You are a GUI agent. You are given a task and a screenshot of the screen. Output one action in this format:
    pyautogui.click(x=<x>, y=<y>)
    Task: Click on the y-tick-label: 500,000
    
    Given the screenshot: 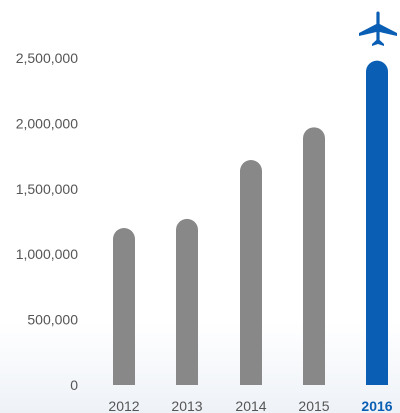 What is the action you would take?
    pyautogui.click(x=52, y=320)
    